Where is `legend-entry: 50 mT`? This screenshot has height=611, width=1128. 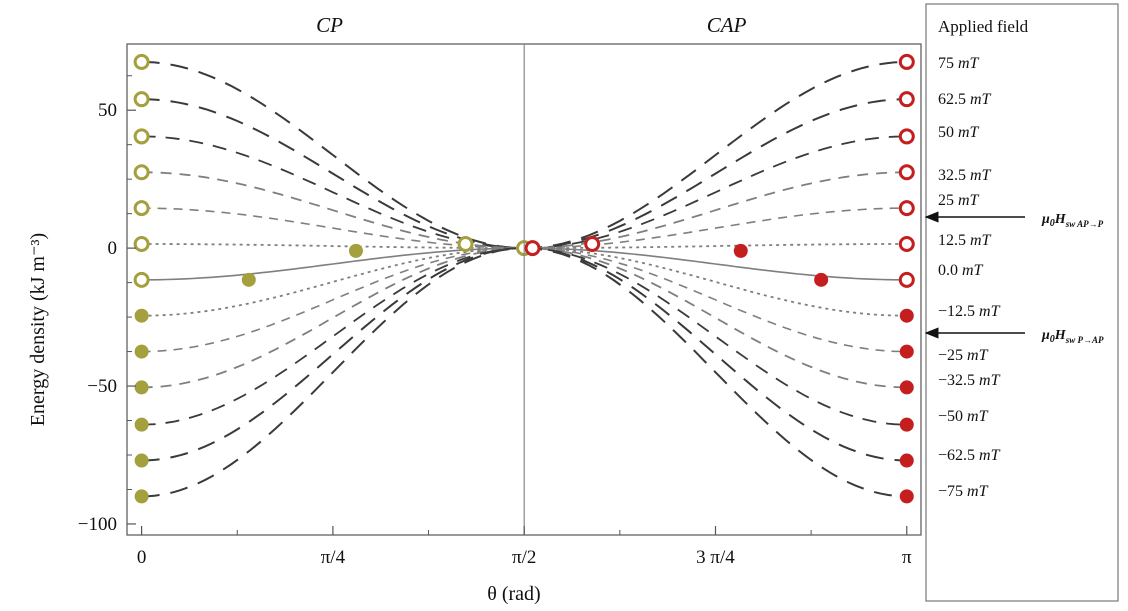
legend-entry: 50 mT is located at coordinates (959, 132).